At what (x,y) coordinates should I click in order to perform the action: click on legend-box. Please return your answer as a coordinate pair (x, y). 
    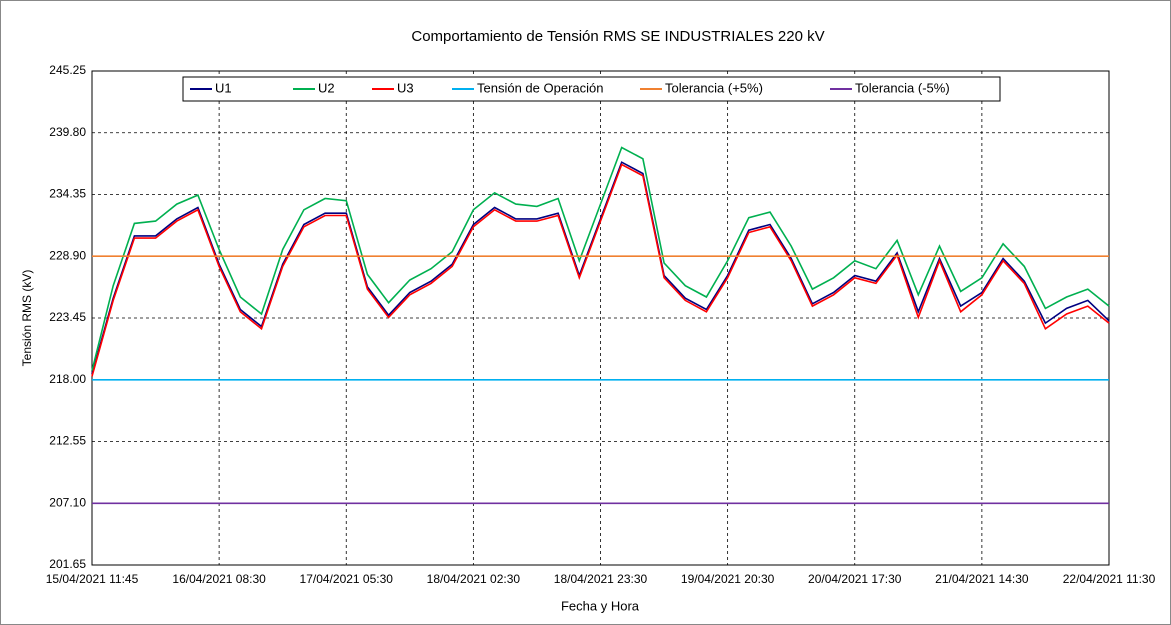
    Looking at the image, I should click on (591, 89).